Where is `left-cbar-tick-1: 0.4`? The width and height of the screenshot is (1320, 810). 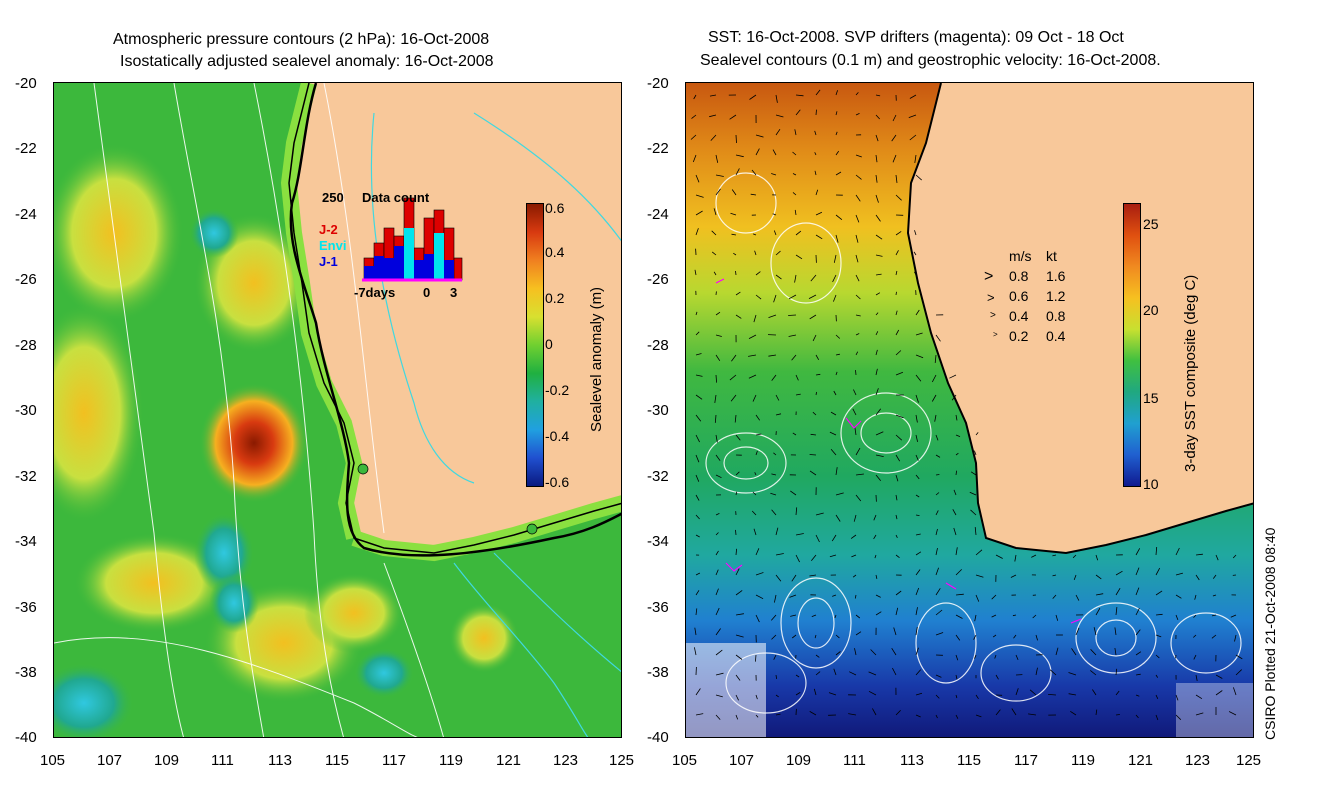 left-cbar-tick-1: 0.4 is located at coordinates (555, 252).